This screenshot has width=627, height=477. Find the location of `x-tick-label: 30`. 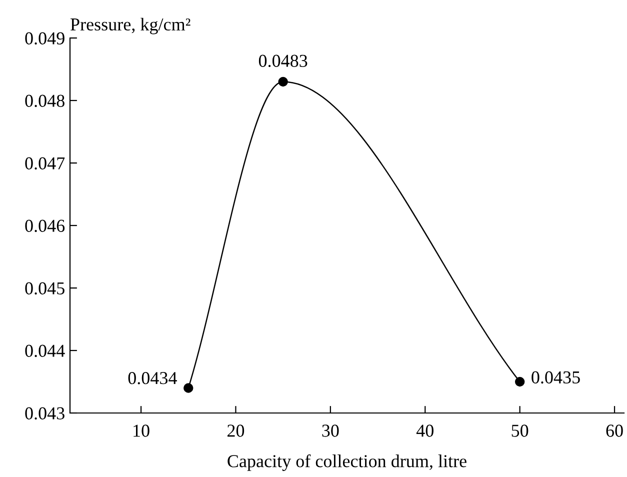

x-tick-label: 30 is located at coordinates (330, 430).